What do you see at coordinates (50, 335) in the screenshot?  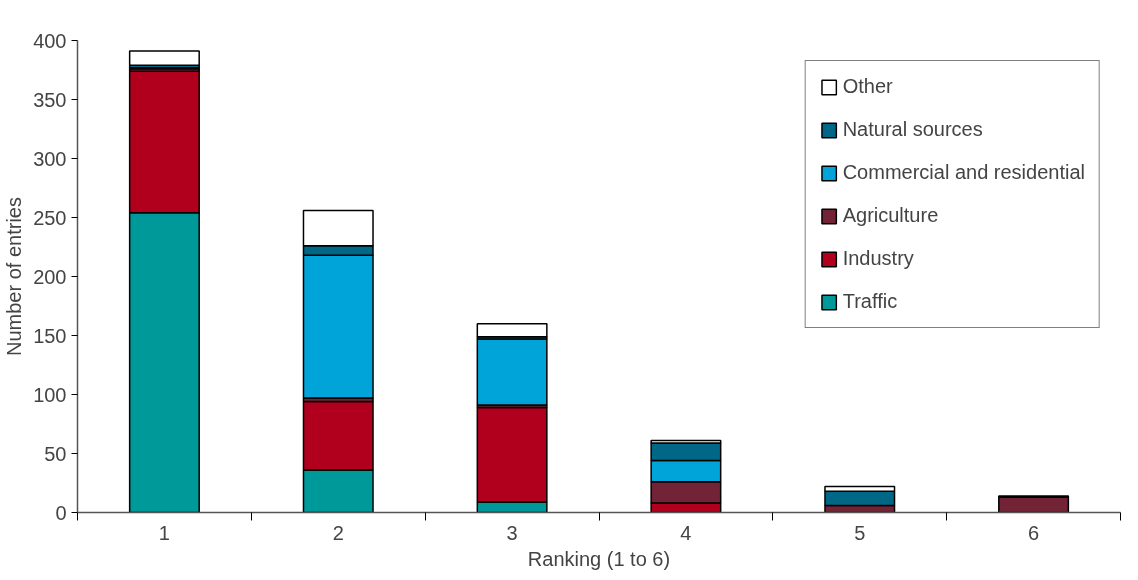 I see `y-tick-label: 150` at bounding box center [50, 335].